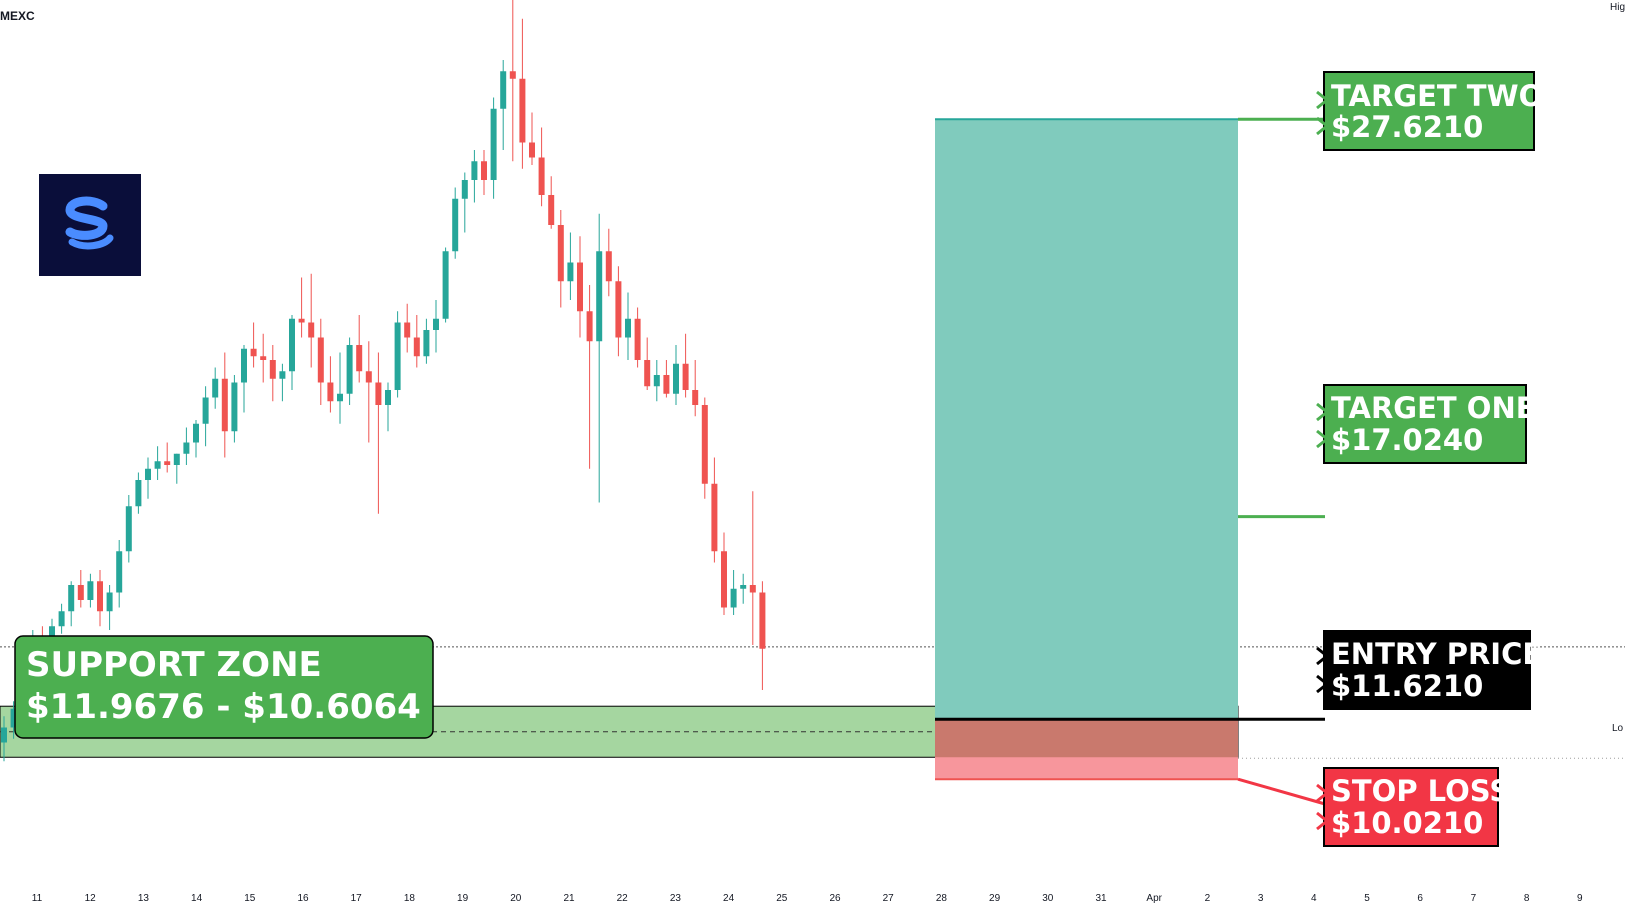 The width and height of the screenshot is (1625, 913). What do you see at coordinates (1086, 738) in the screenshot?
I see `zone-overlap` at bounding box center [1086, 738].